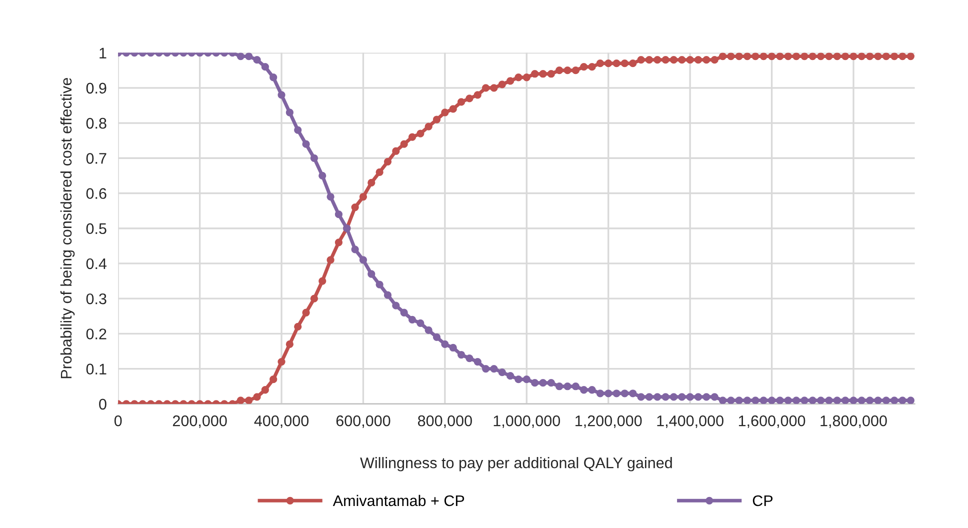 Image resolution: width=968 pixels, height=528 pixels. I want to click on x-tick-label: 1,000,000, so click(527, 421).